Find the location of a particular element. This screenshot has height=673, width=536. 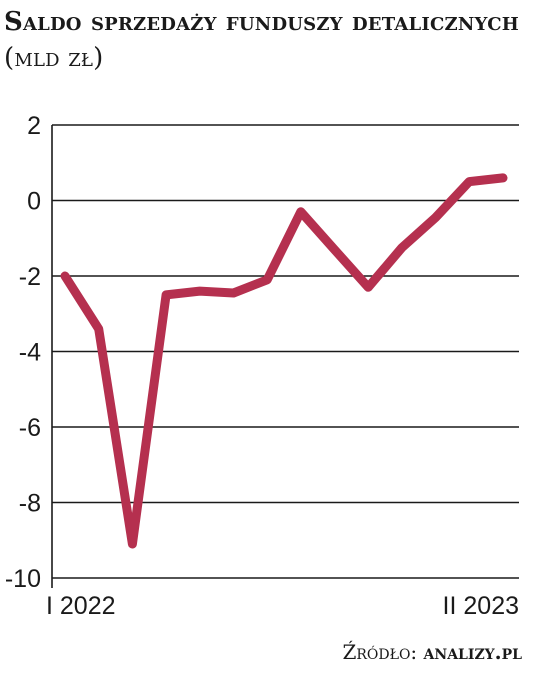

y-tick-labels: 2 0 -2 -4 -6 -8 -10 is located at coordinates (23, 352).